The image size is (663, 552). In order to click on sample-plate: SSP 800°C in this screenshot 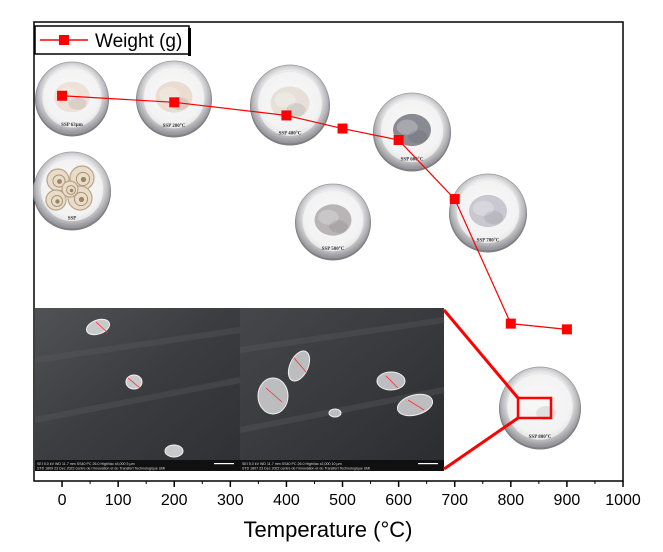, I will do `click(540, 408)`.